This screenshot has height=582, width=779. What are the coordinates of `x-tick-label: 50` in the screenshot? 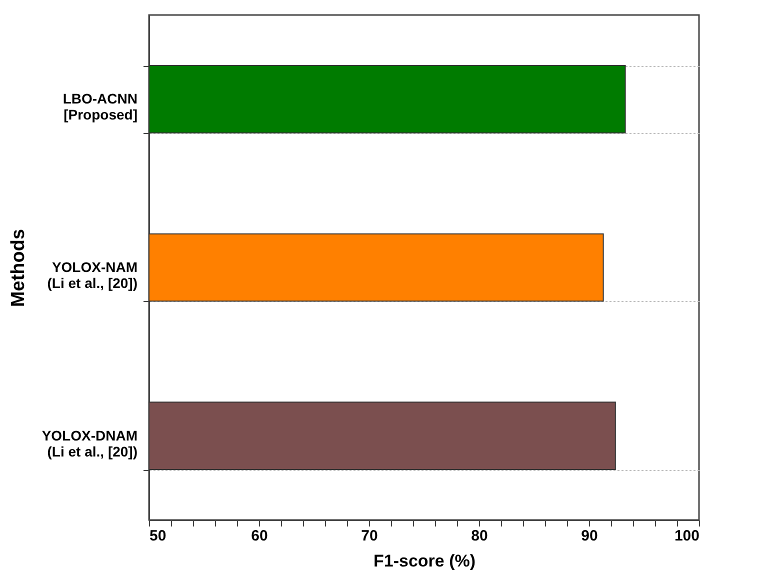 It's located at (158, 536).